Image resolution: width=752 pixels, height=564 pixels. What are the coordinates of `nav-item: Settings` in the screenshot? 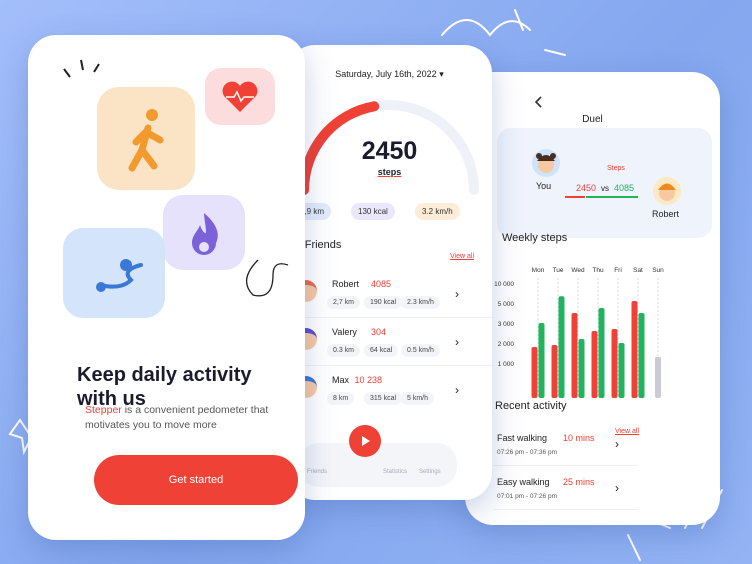 It's located at (430, 472).